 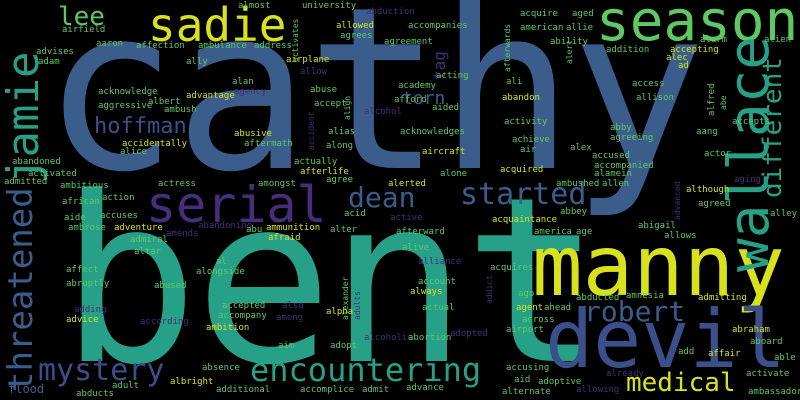 What do you see at coordinates (523, 194) in the screenshot?
I see `word-started: started` at bounding box center [523, 194].